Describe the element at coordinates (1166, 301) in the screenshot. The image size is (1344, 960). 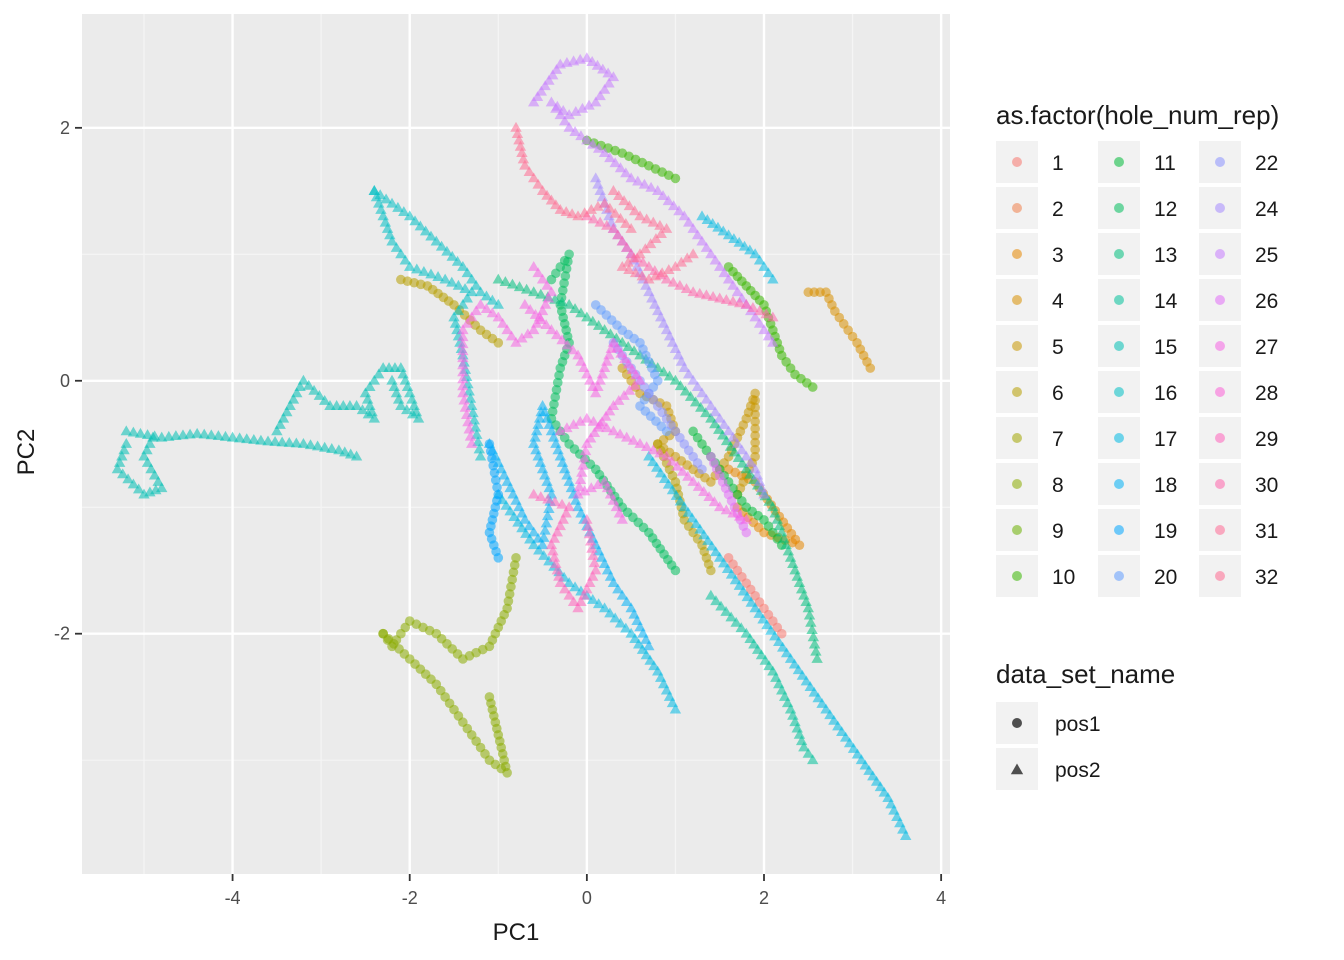
I see `color-legend-label-14: 14` at that location.